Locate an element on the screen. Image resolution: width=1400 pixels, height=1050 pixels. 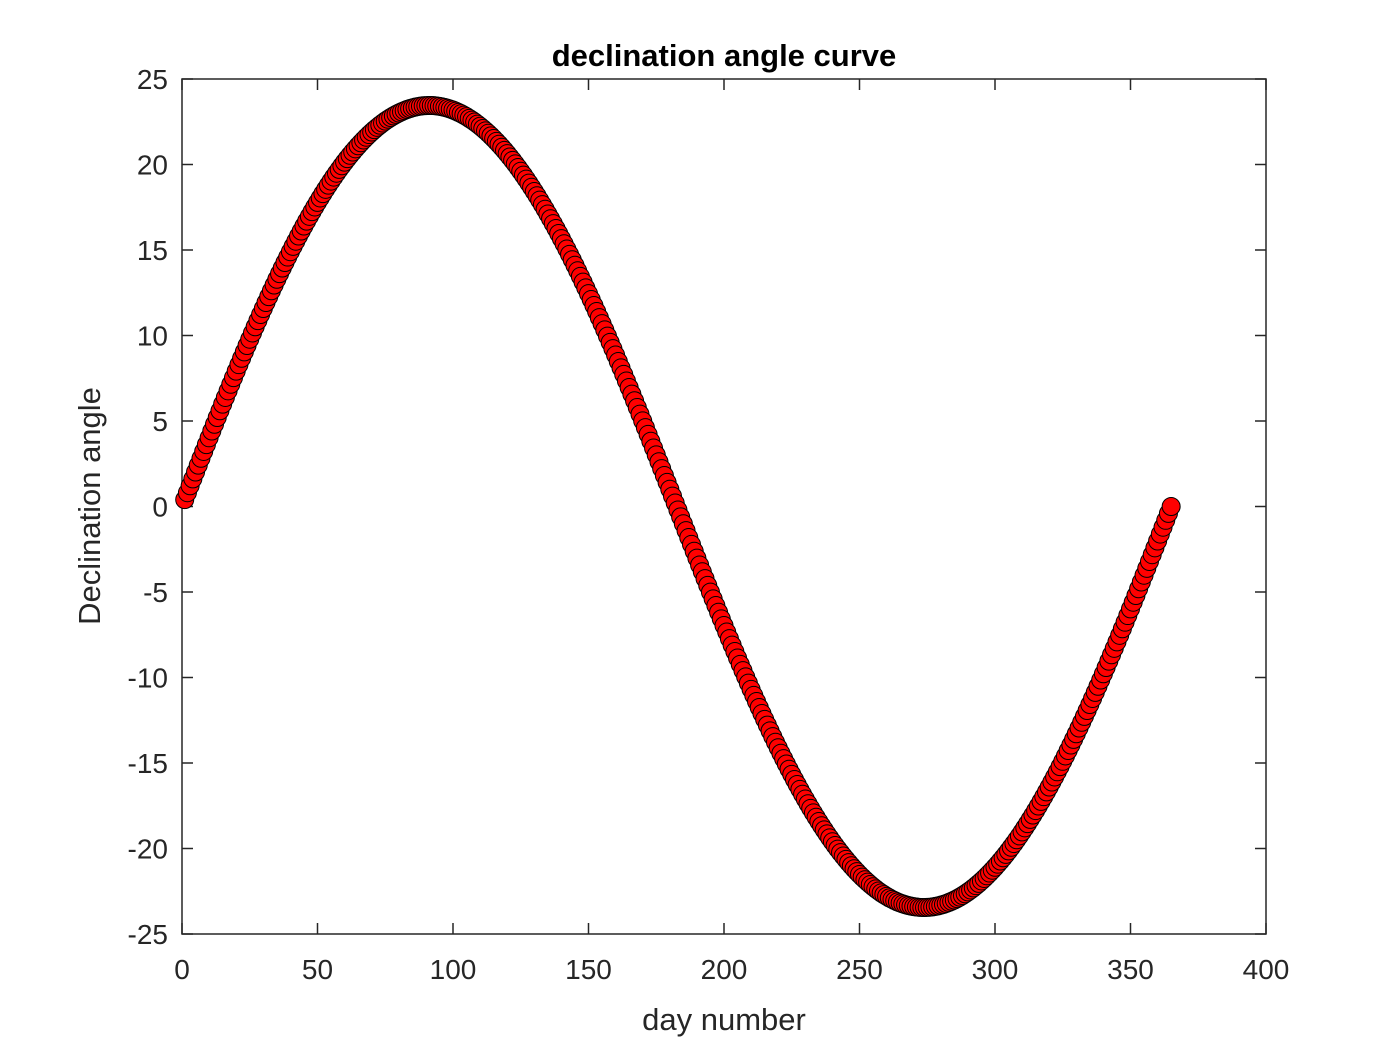
y-tick-label: -15 is located at coordinates (148, 763).